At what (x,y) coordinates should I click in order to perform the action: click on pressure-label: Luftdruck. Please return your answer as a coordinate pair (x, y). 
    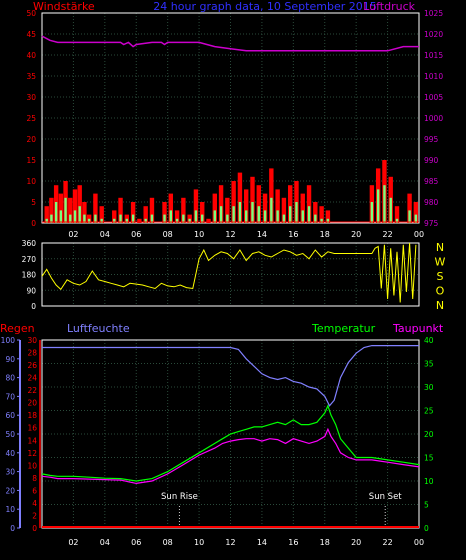
    Looking at the image, I should click on (389, 6).